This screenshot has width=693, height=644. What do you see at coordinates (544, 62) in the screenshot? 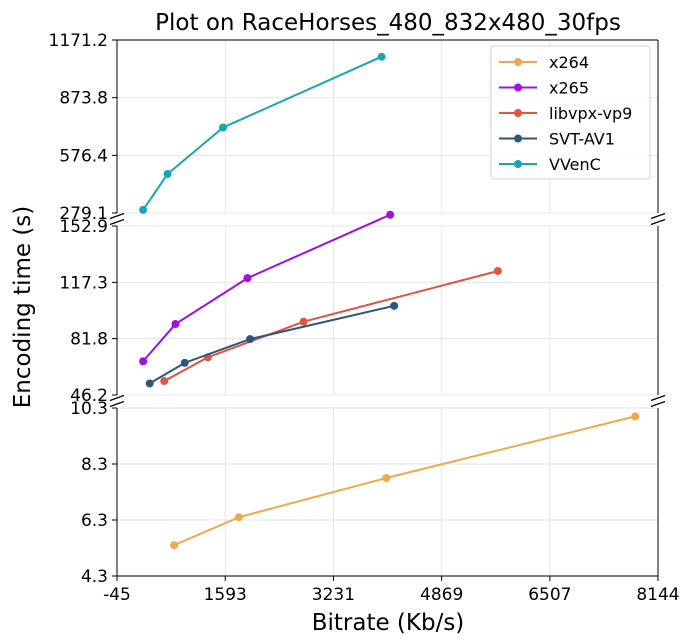
I see `legend-entry-x264: x264` at bounding box center [544, 62].